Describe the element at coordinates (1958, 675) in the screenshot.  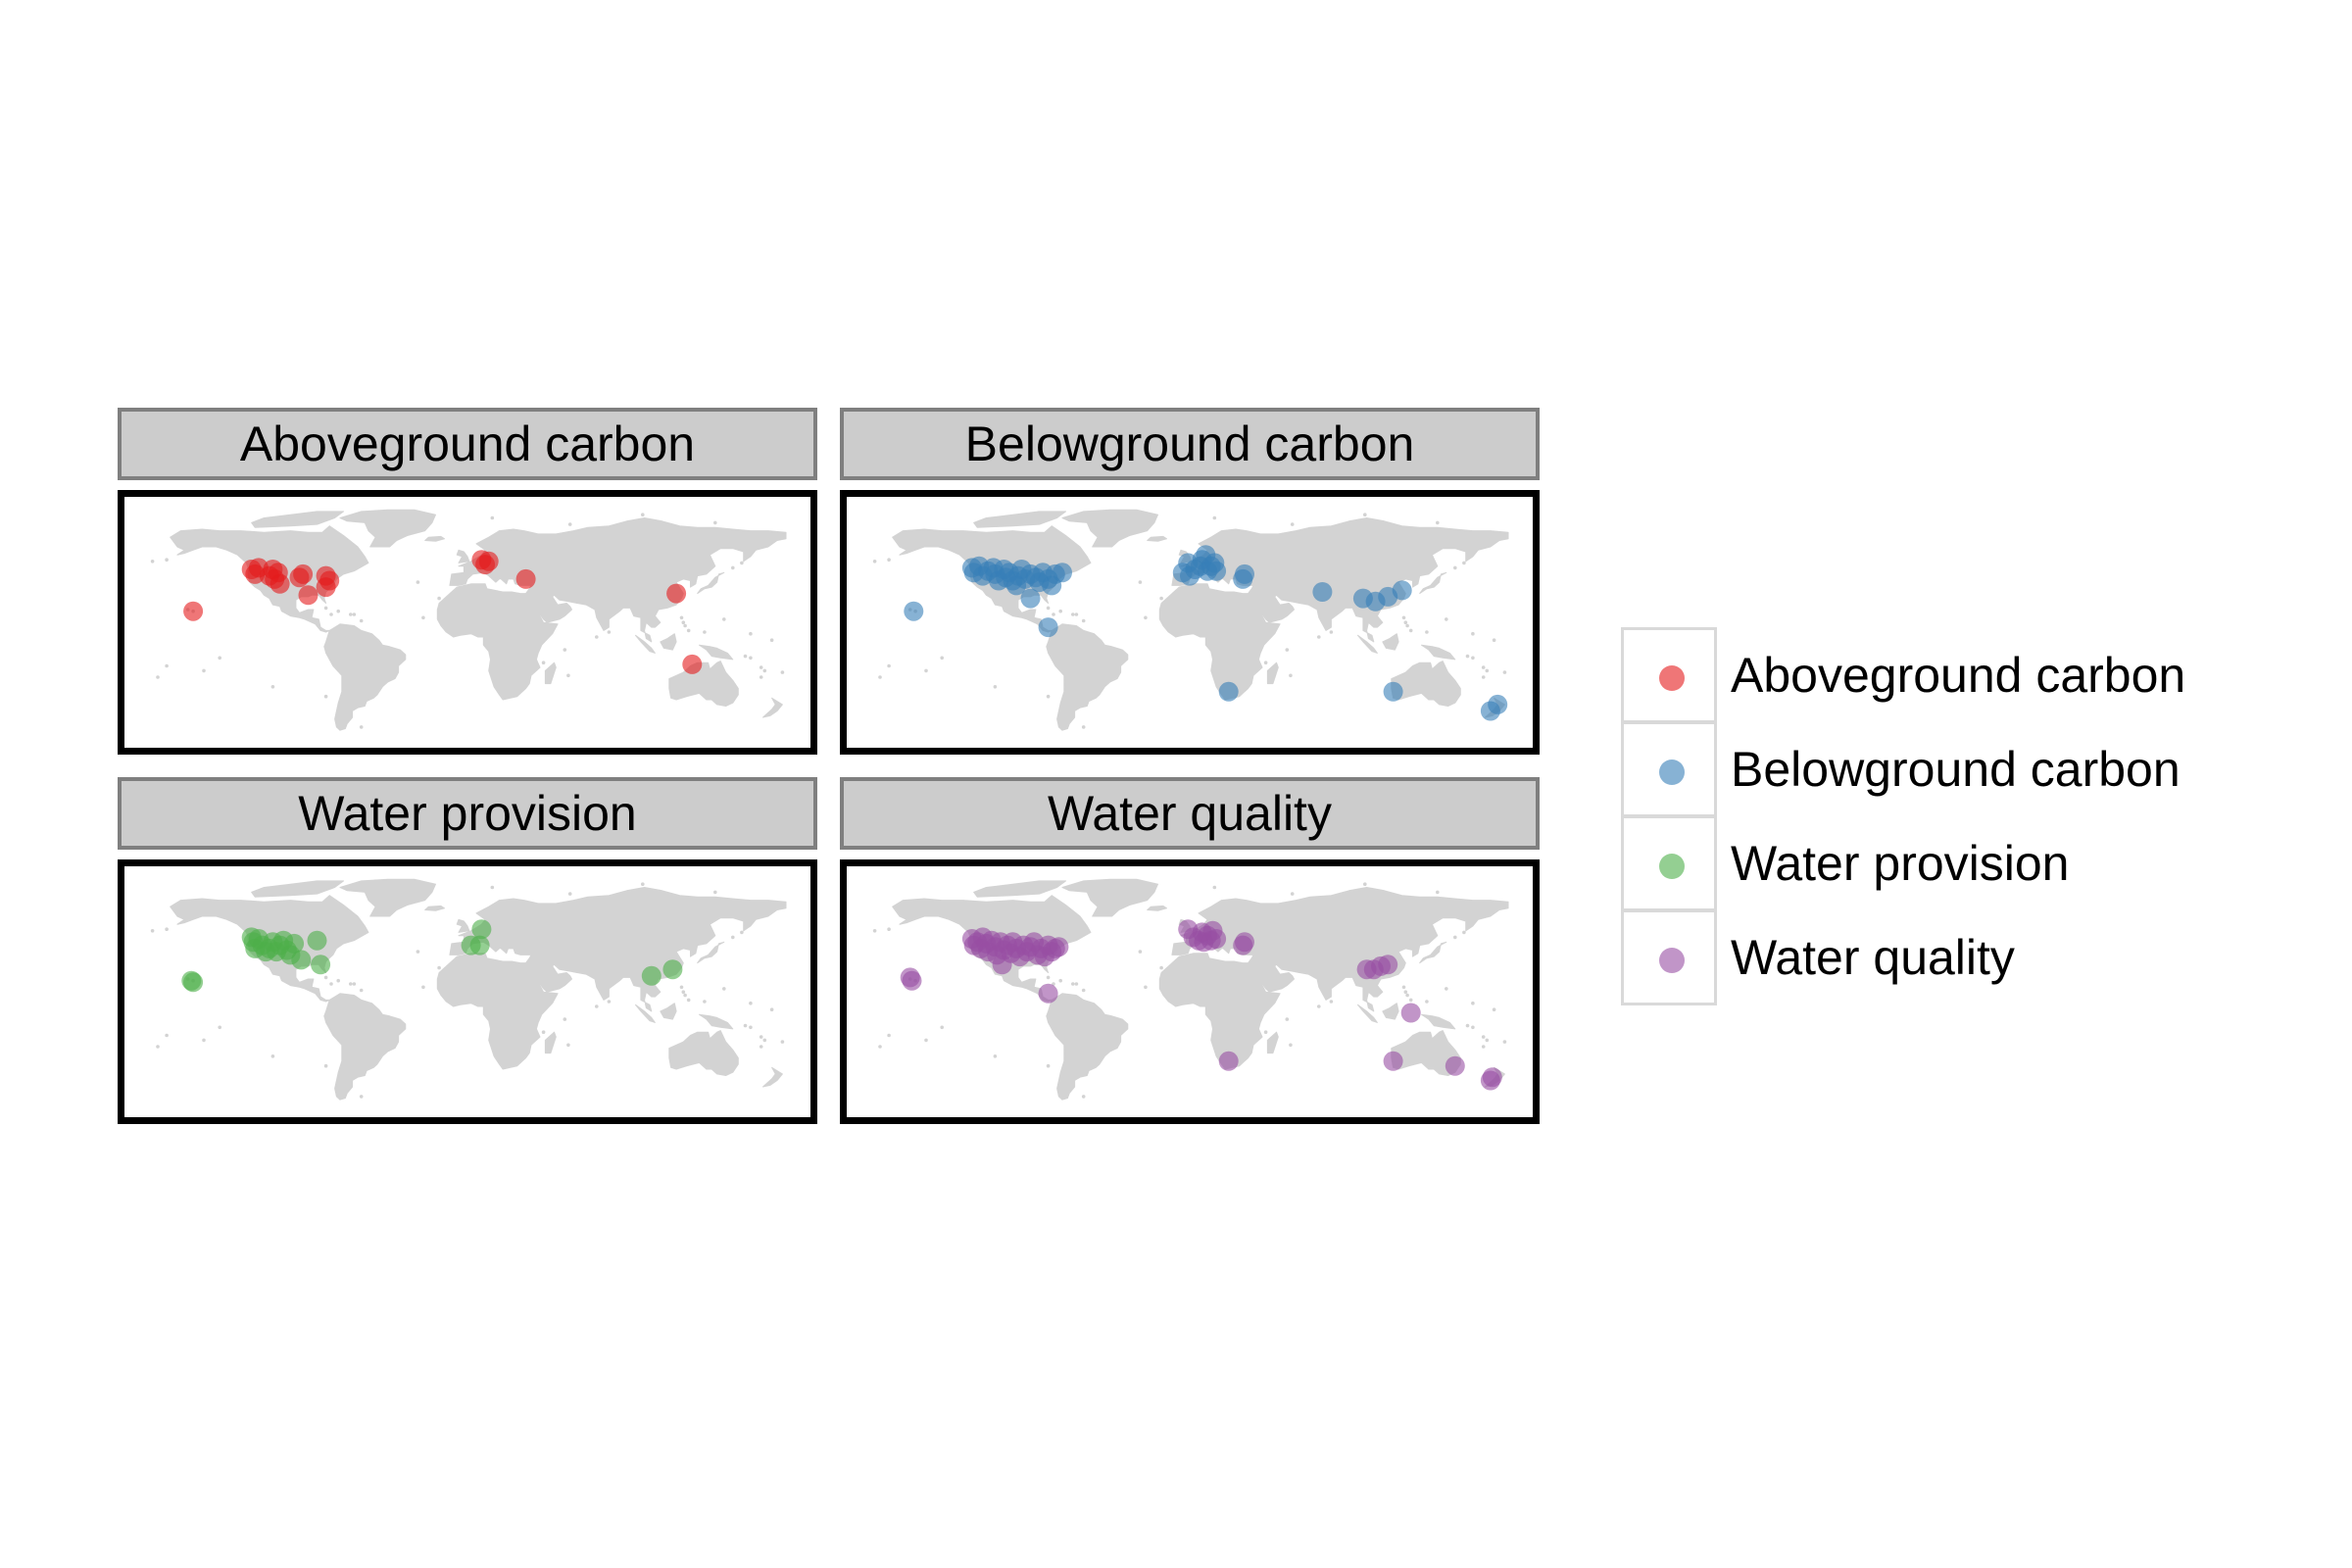
I see `legend-label: Aboveground carbon` at that location.